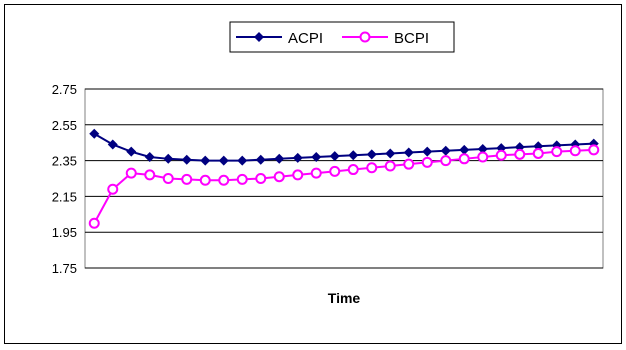 The height and width of the screenshot is (350, 626). What do you see at coordinates (64, 232) in the screenshot?
I see `y-tick-label: 1.95` at bounding box center [64, 232].